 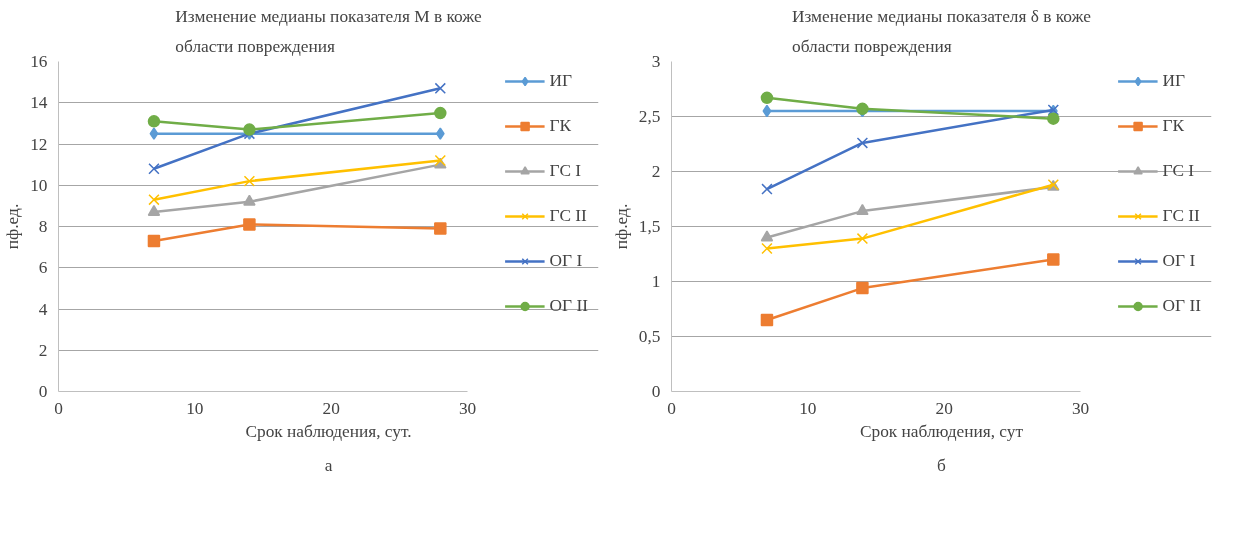 I want to click on chart-title: Изменение медианы показателя δ в коже области повреждения, so click(x=941, y=32).